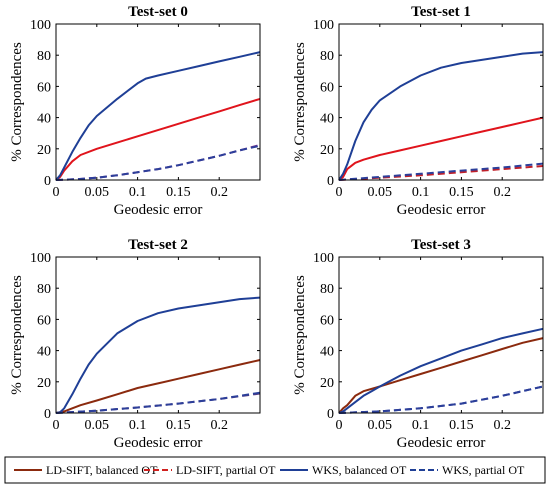  What do you see at coordinates (441, 245) in the screenshot?
I see `chart-title: Test-set 3` at bounding box center [441, 245].